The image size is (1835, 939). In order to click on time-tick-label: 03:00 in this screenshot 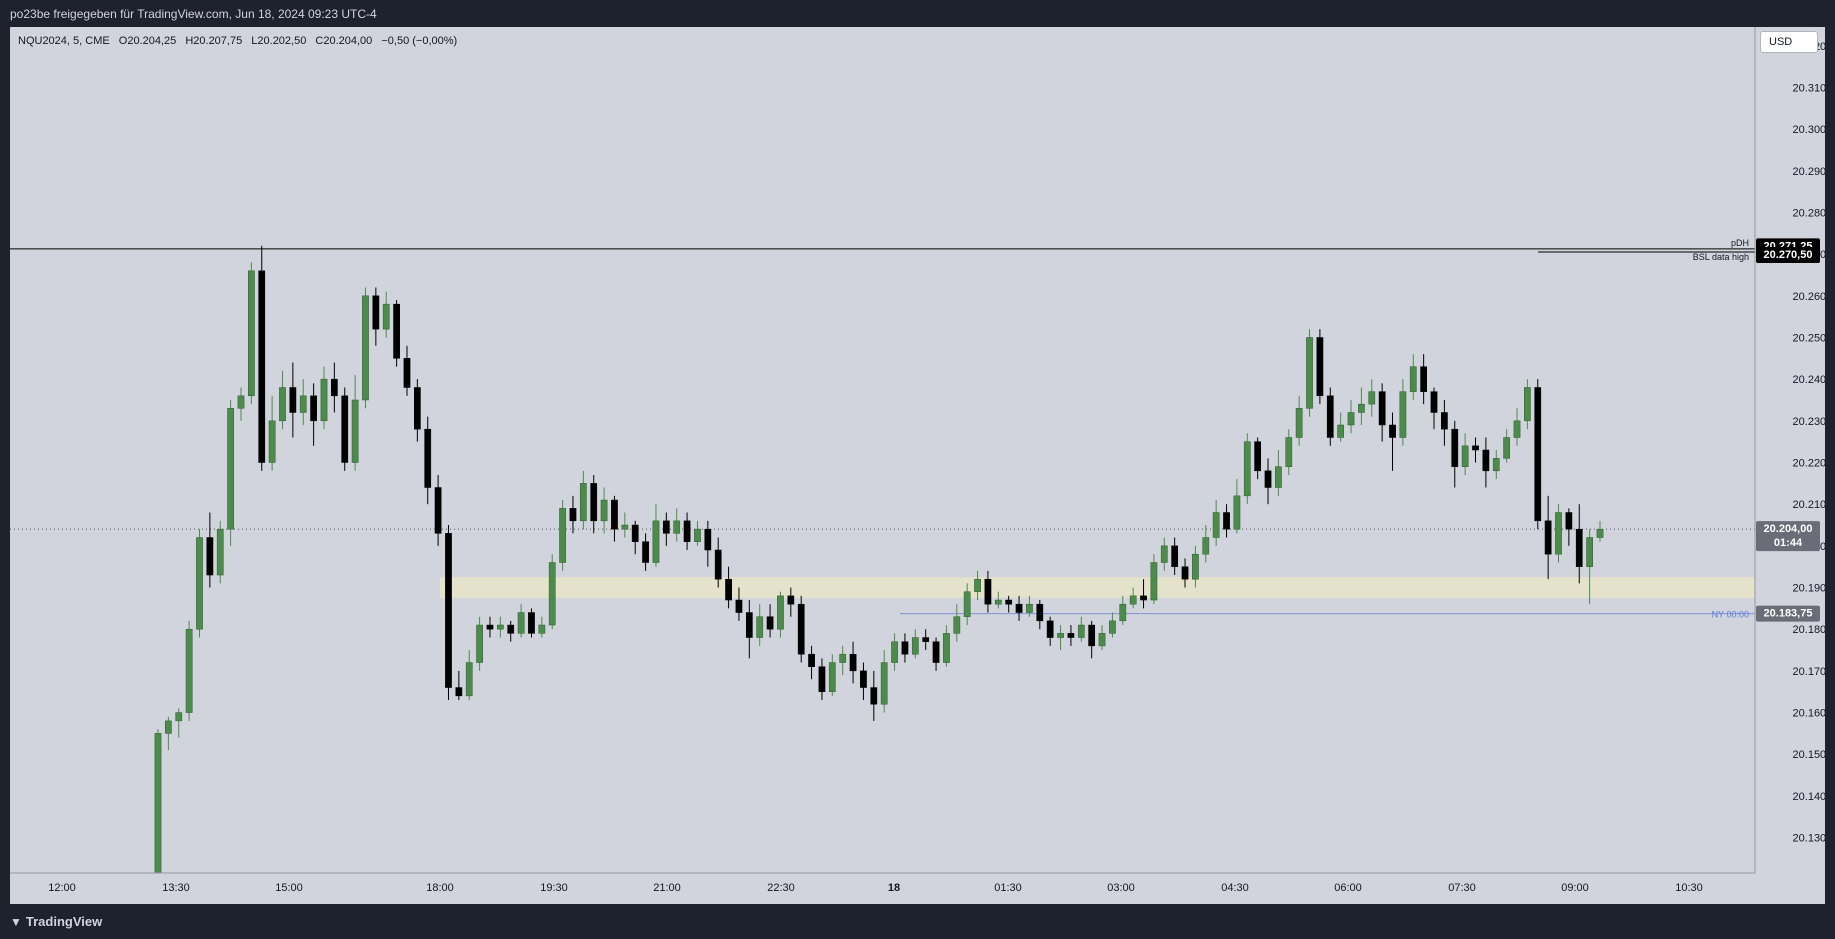, I will do `click(1121, 888)`.